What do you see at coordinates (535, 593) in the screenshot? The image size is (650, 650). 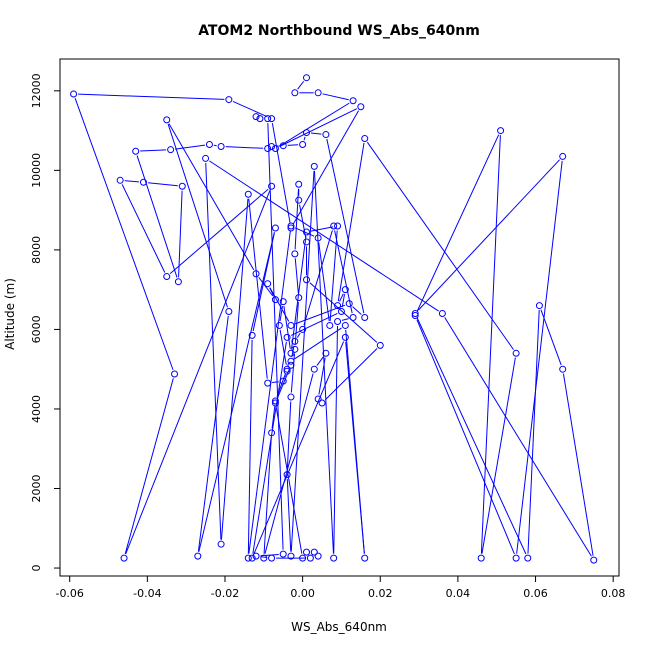 I see `x-tick-label: 0.06` at bounding box center [535, 593].